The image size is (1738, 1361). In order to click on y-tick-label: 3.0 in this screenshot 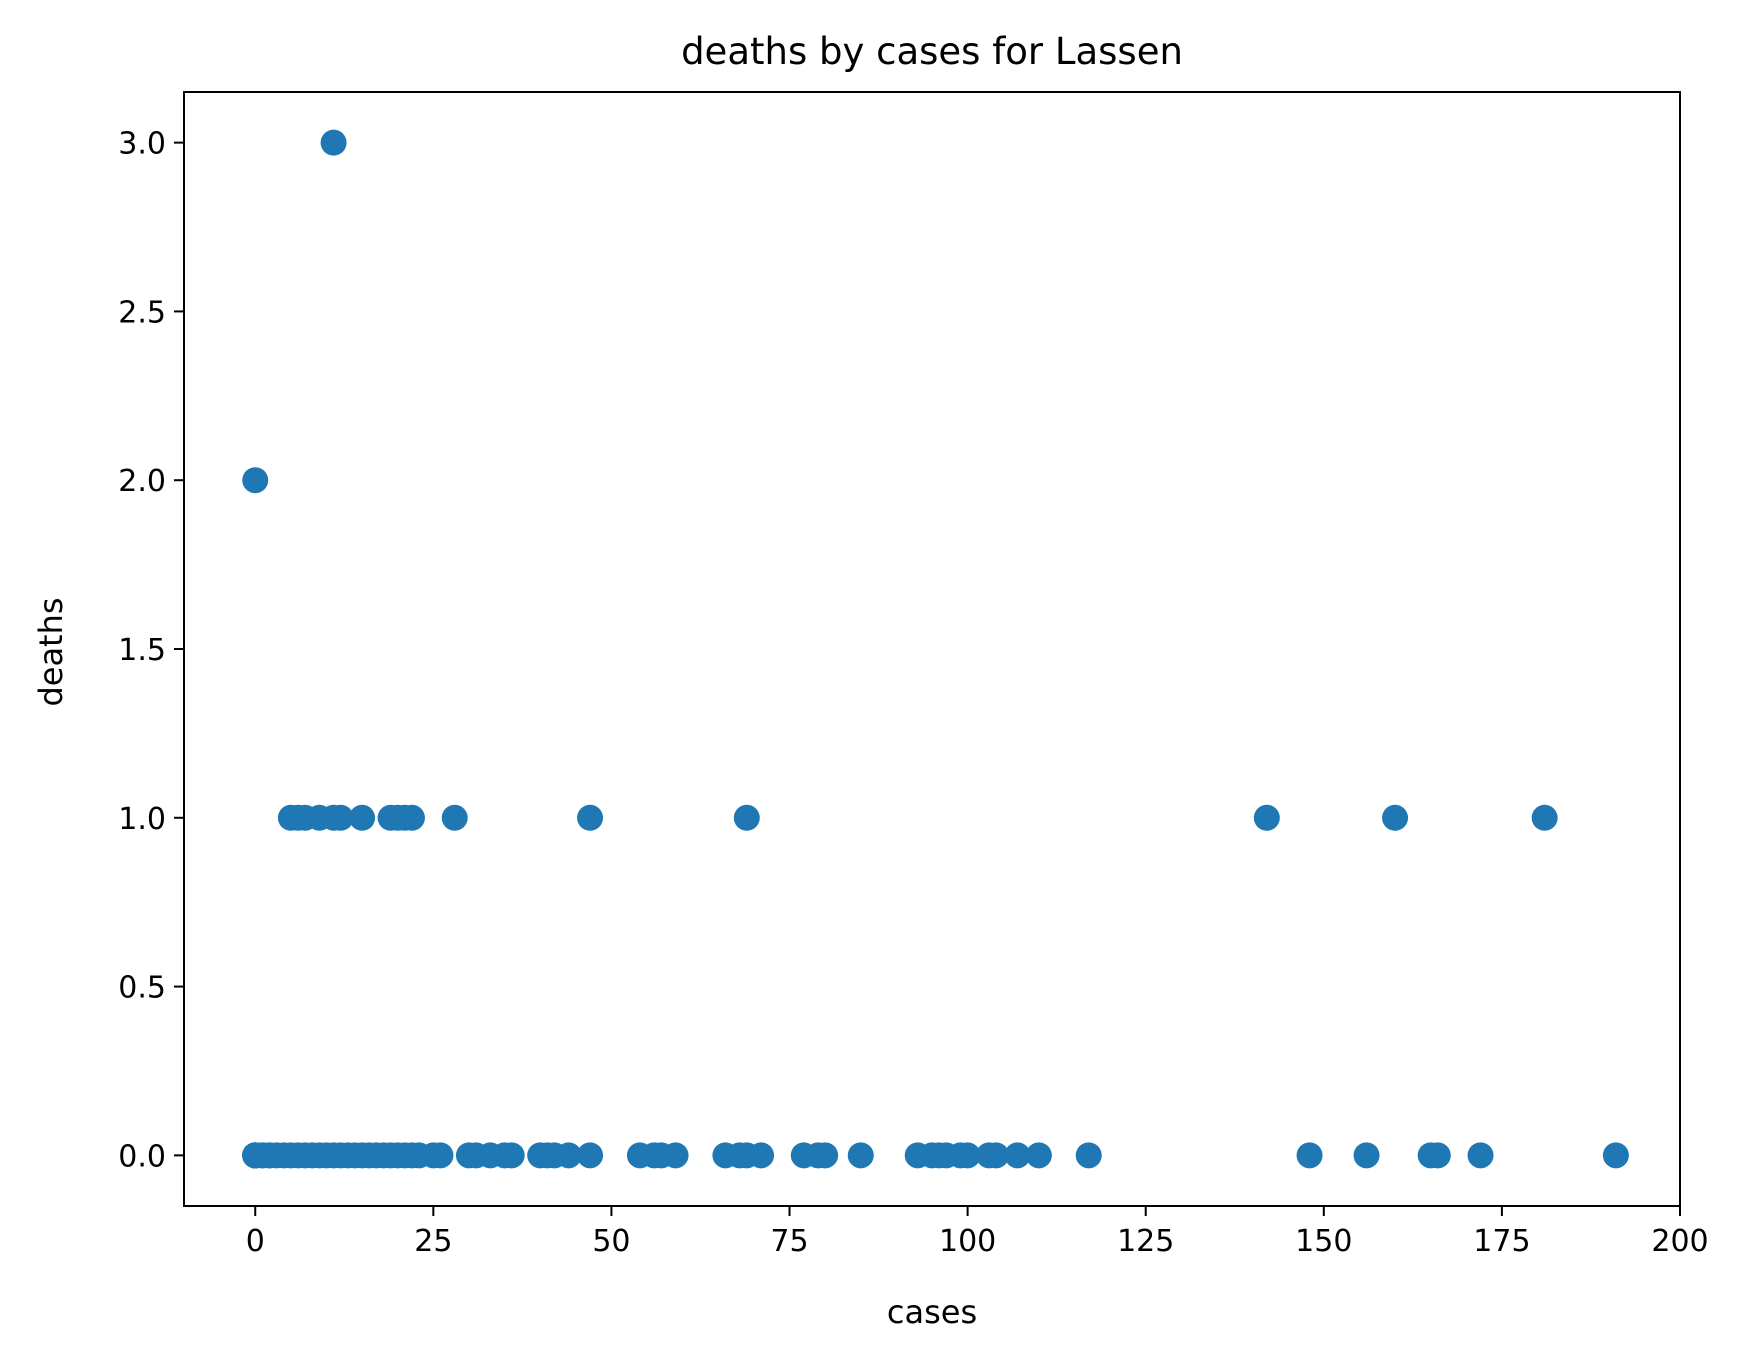, I will do `click(142, 144)`.